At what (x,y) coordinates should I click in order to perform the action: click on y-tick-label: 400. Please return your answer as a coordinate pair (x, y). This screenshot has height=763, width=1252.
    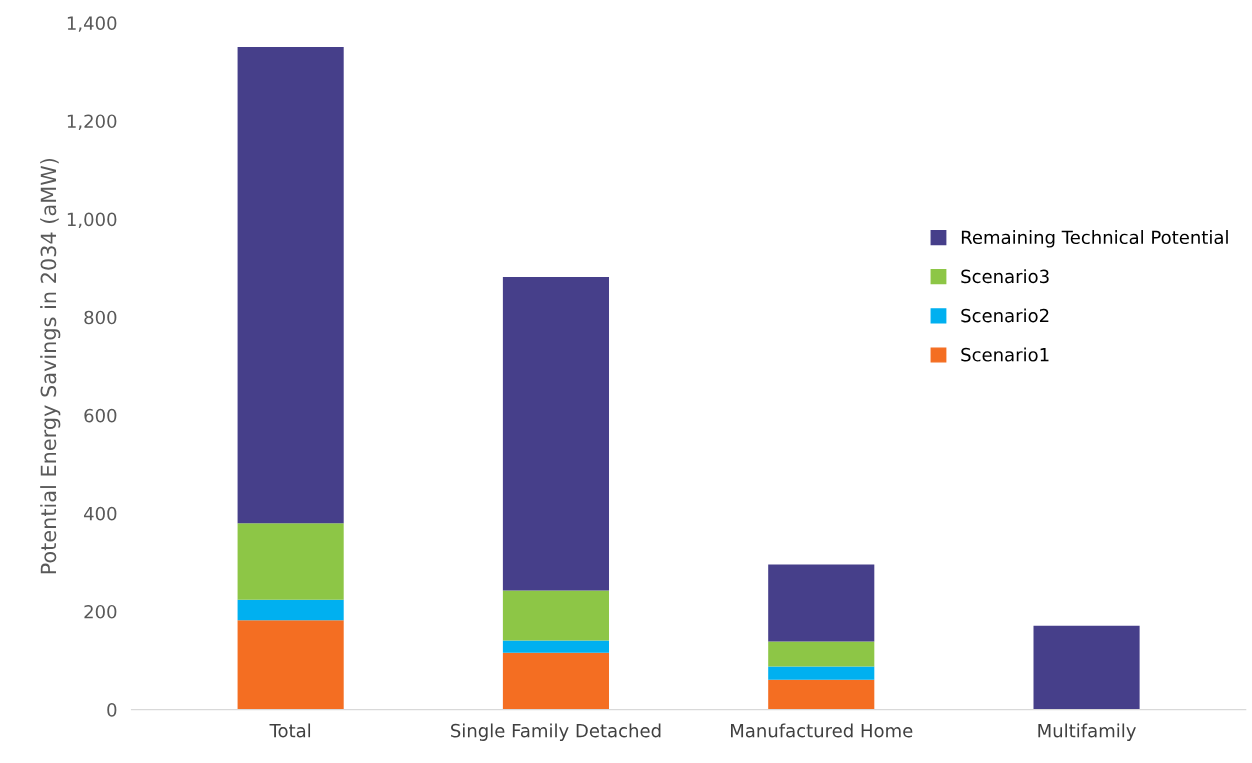
    Looking at the image, I should click on (100, 513).